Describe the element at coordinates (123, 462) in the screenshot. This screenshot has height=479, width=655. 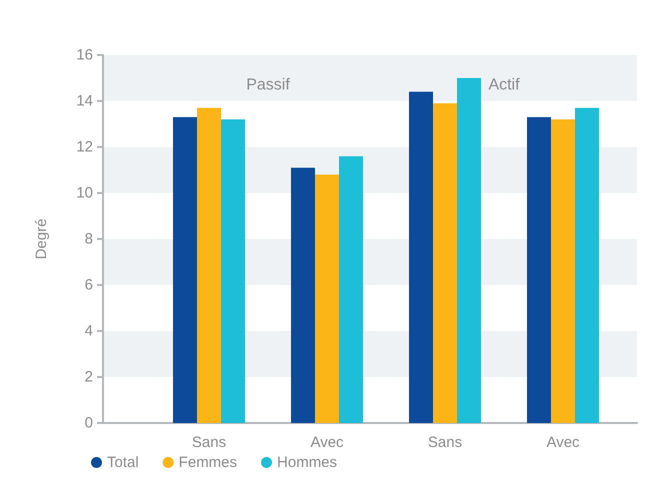
I see `legend-label: Total` at that location.